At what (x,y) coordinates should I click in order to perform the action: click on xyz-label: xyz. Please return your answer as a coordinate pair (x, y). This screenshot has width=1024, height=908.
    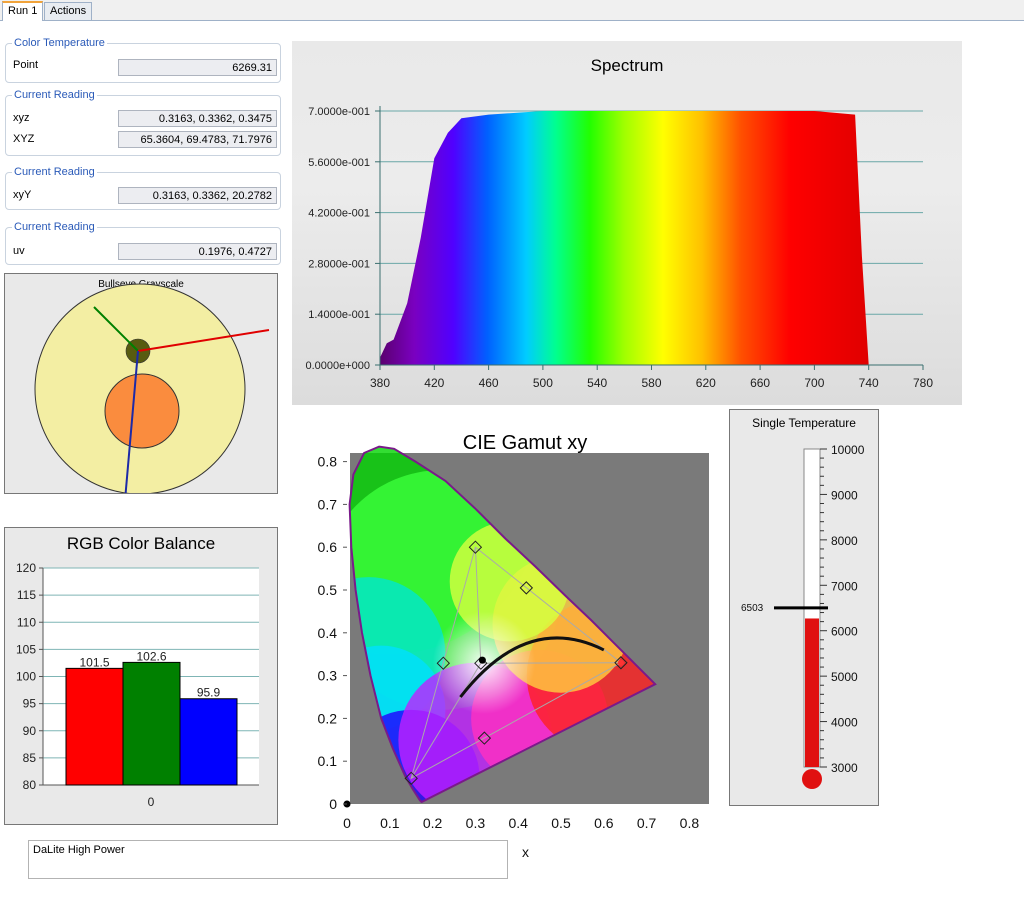
    Looking at the image, I should click on (21, 118).